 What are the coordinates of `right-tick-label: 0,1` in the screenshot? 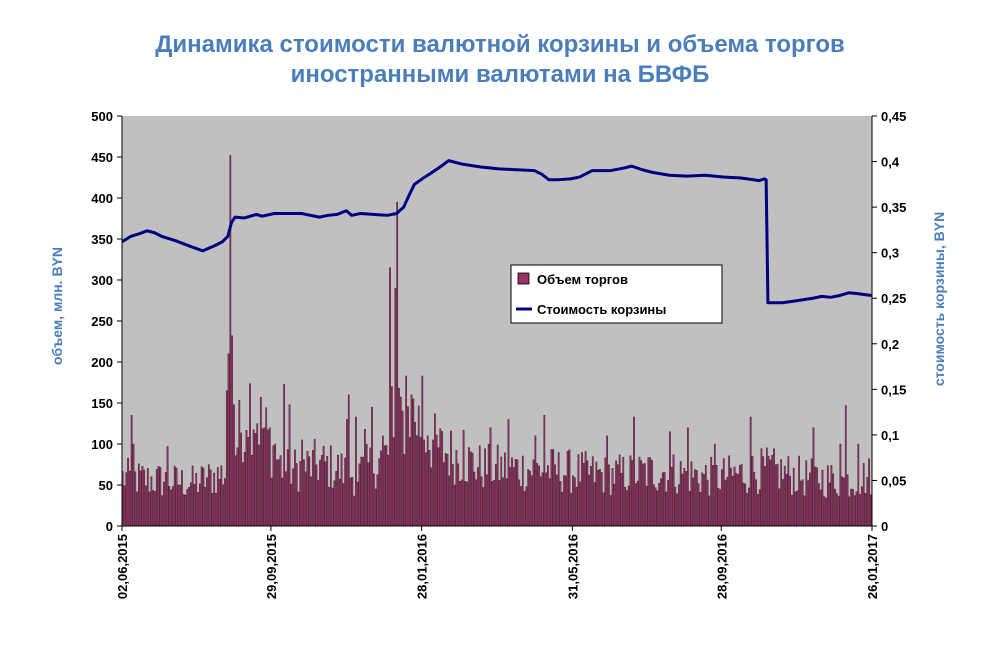 It's located at (890, 435).